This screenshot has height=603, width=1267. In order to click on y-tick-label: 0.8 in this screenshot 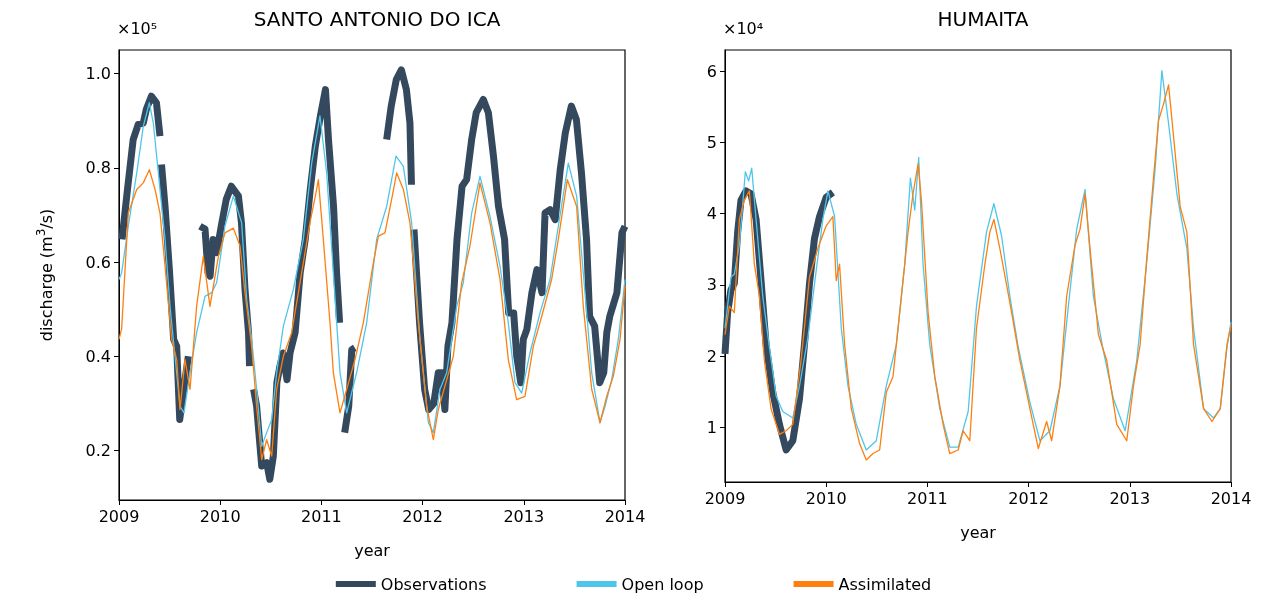, I will do `click(98, 168)`.